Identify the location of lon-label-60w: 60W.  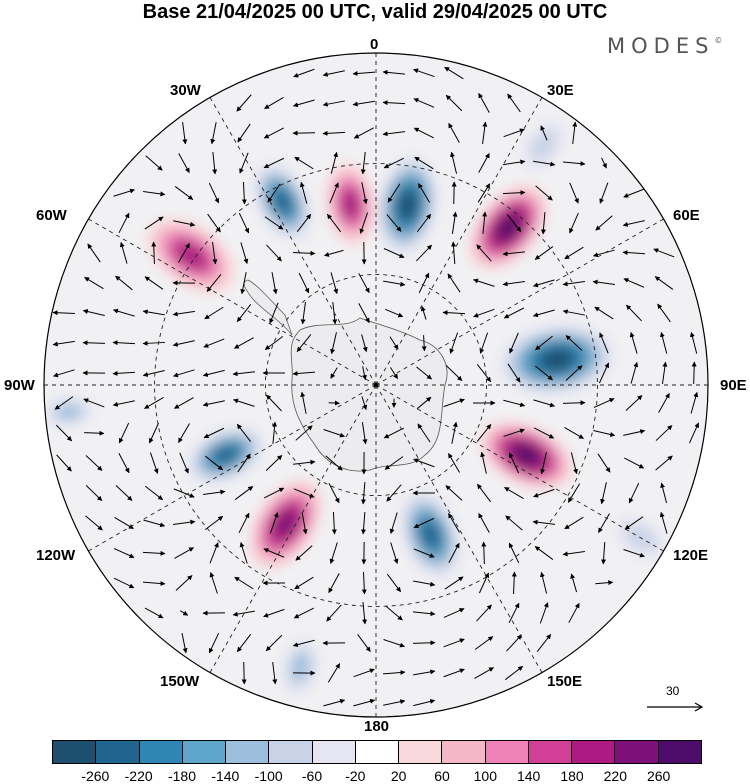
(51, 215).